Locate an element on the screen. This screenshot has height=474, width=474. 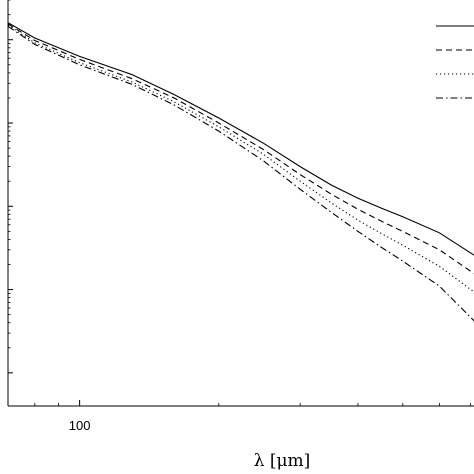
legend is located at coordinates (455, 62).